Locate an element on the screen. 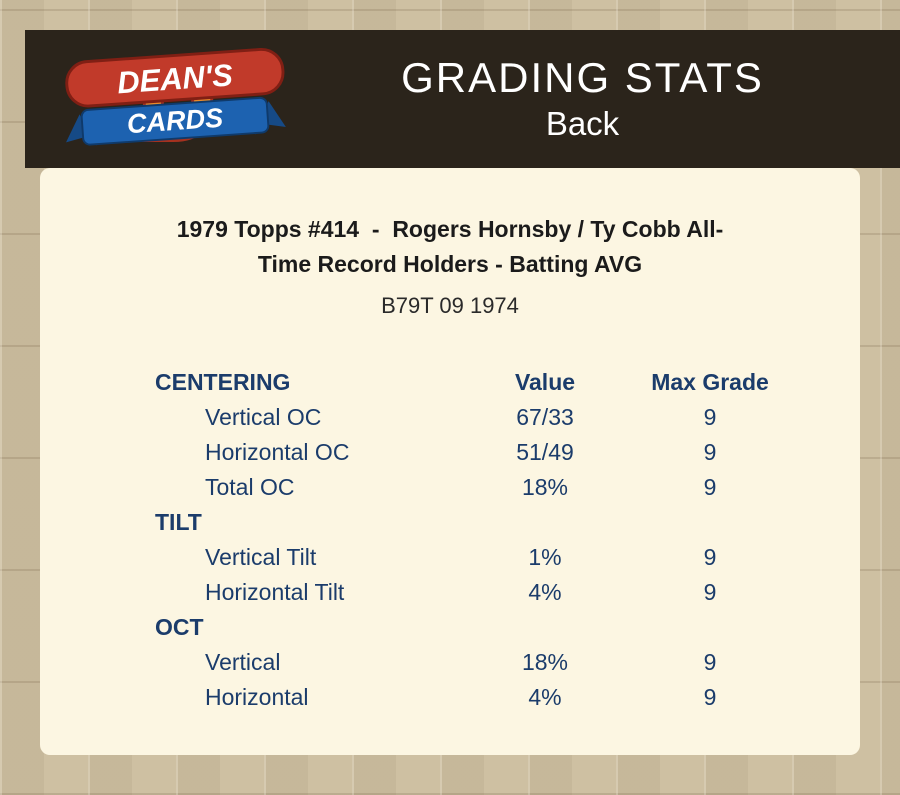 This screenshot has height=795, width=900. section-header-tilt: TILT is located at coordinates (178, 522).